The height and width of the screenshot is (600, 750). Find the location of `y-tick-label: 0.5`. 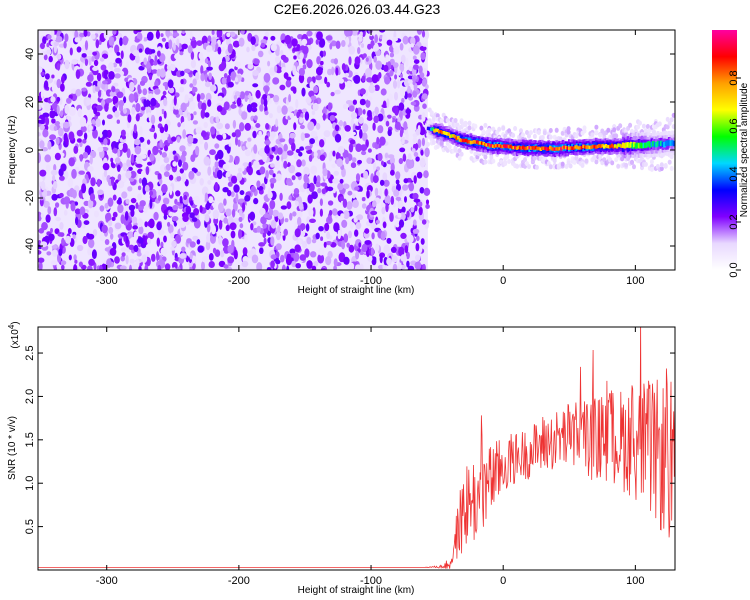

y-tick-label: 0.5 is located at coordinates (30, 526).